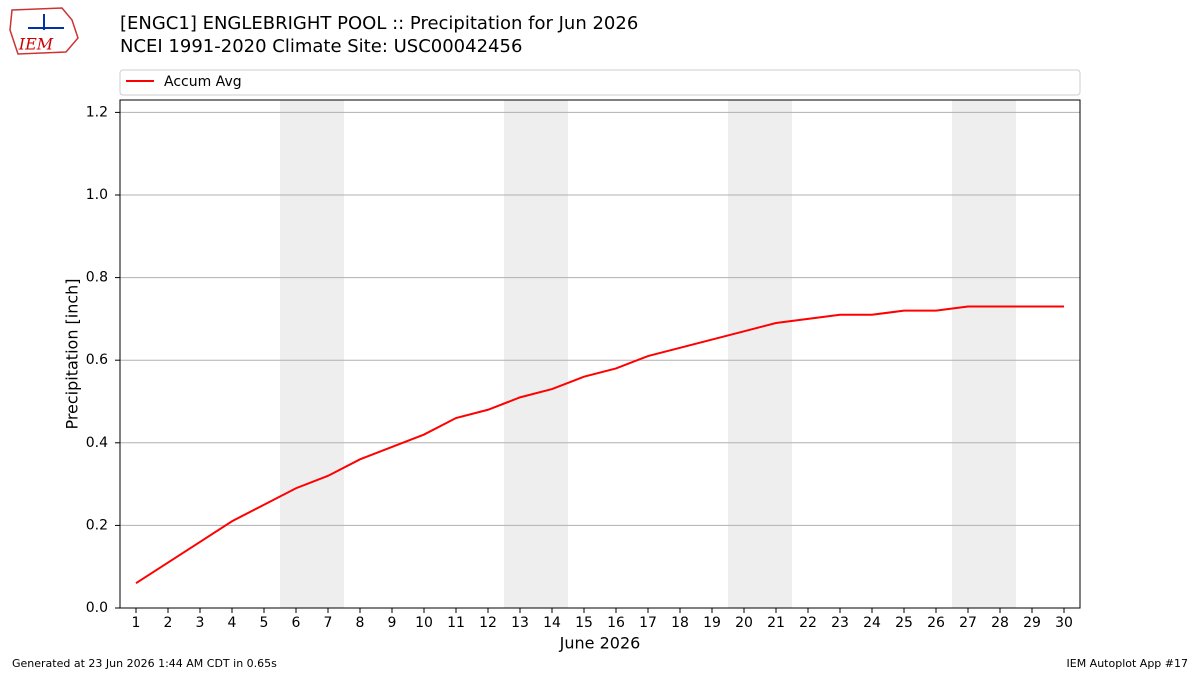 This screenshot has height=675, width=1200. Describe the element at coordinates (616, 623) in the screenshot. I see `x-tick-label: 16` at that location.